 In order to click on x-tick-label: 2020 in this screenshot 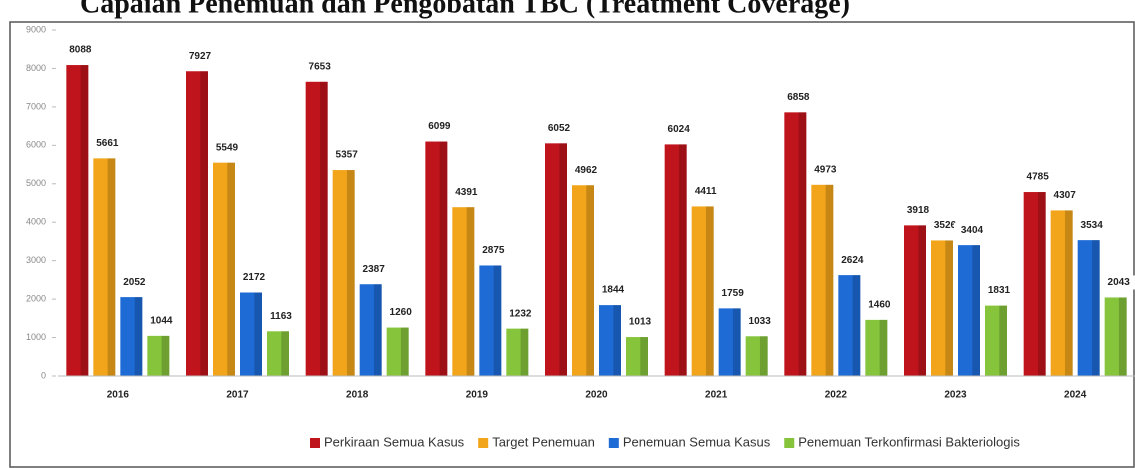, I will do `click(596, 395)`.